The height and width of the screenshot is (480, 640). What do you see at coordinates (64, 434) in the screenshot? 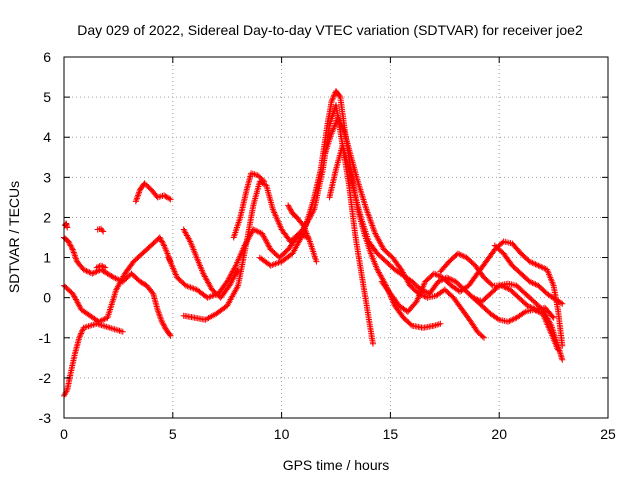
I see `x-tick-label: 0` at bounding box center [64, 434].